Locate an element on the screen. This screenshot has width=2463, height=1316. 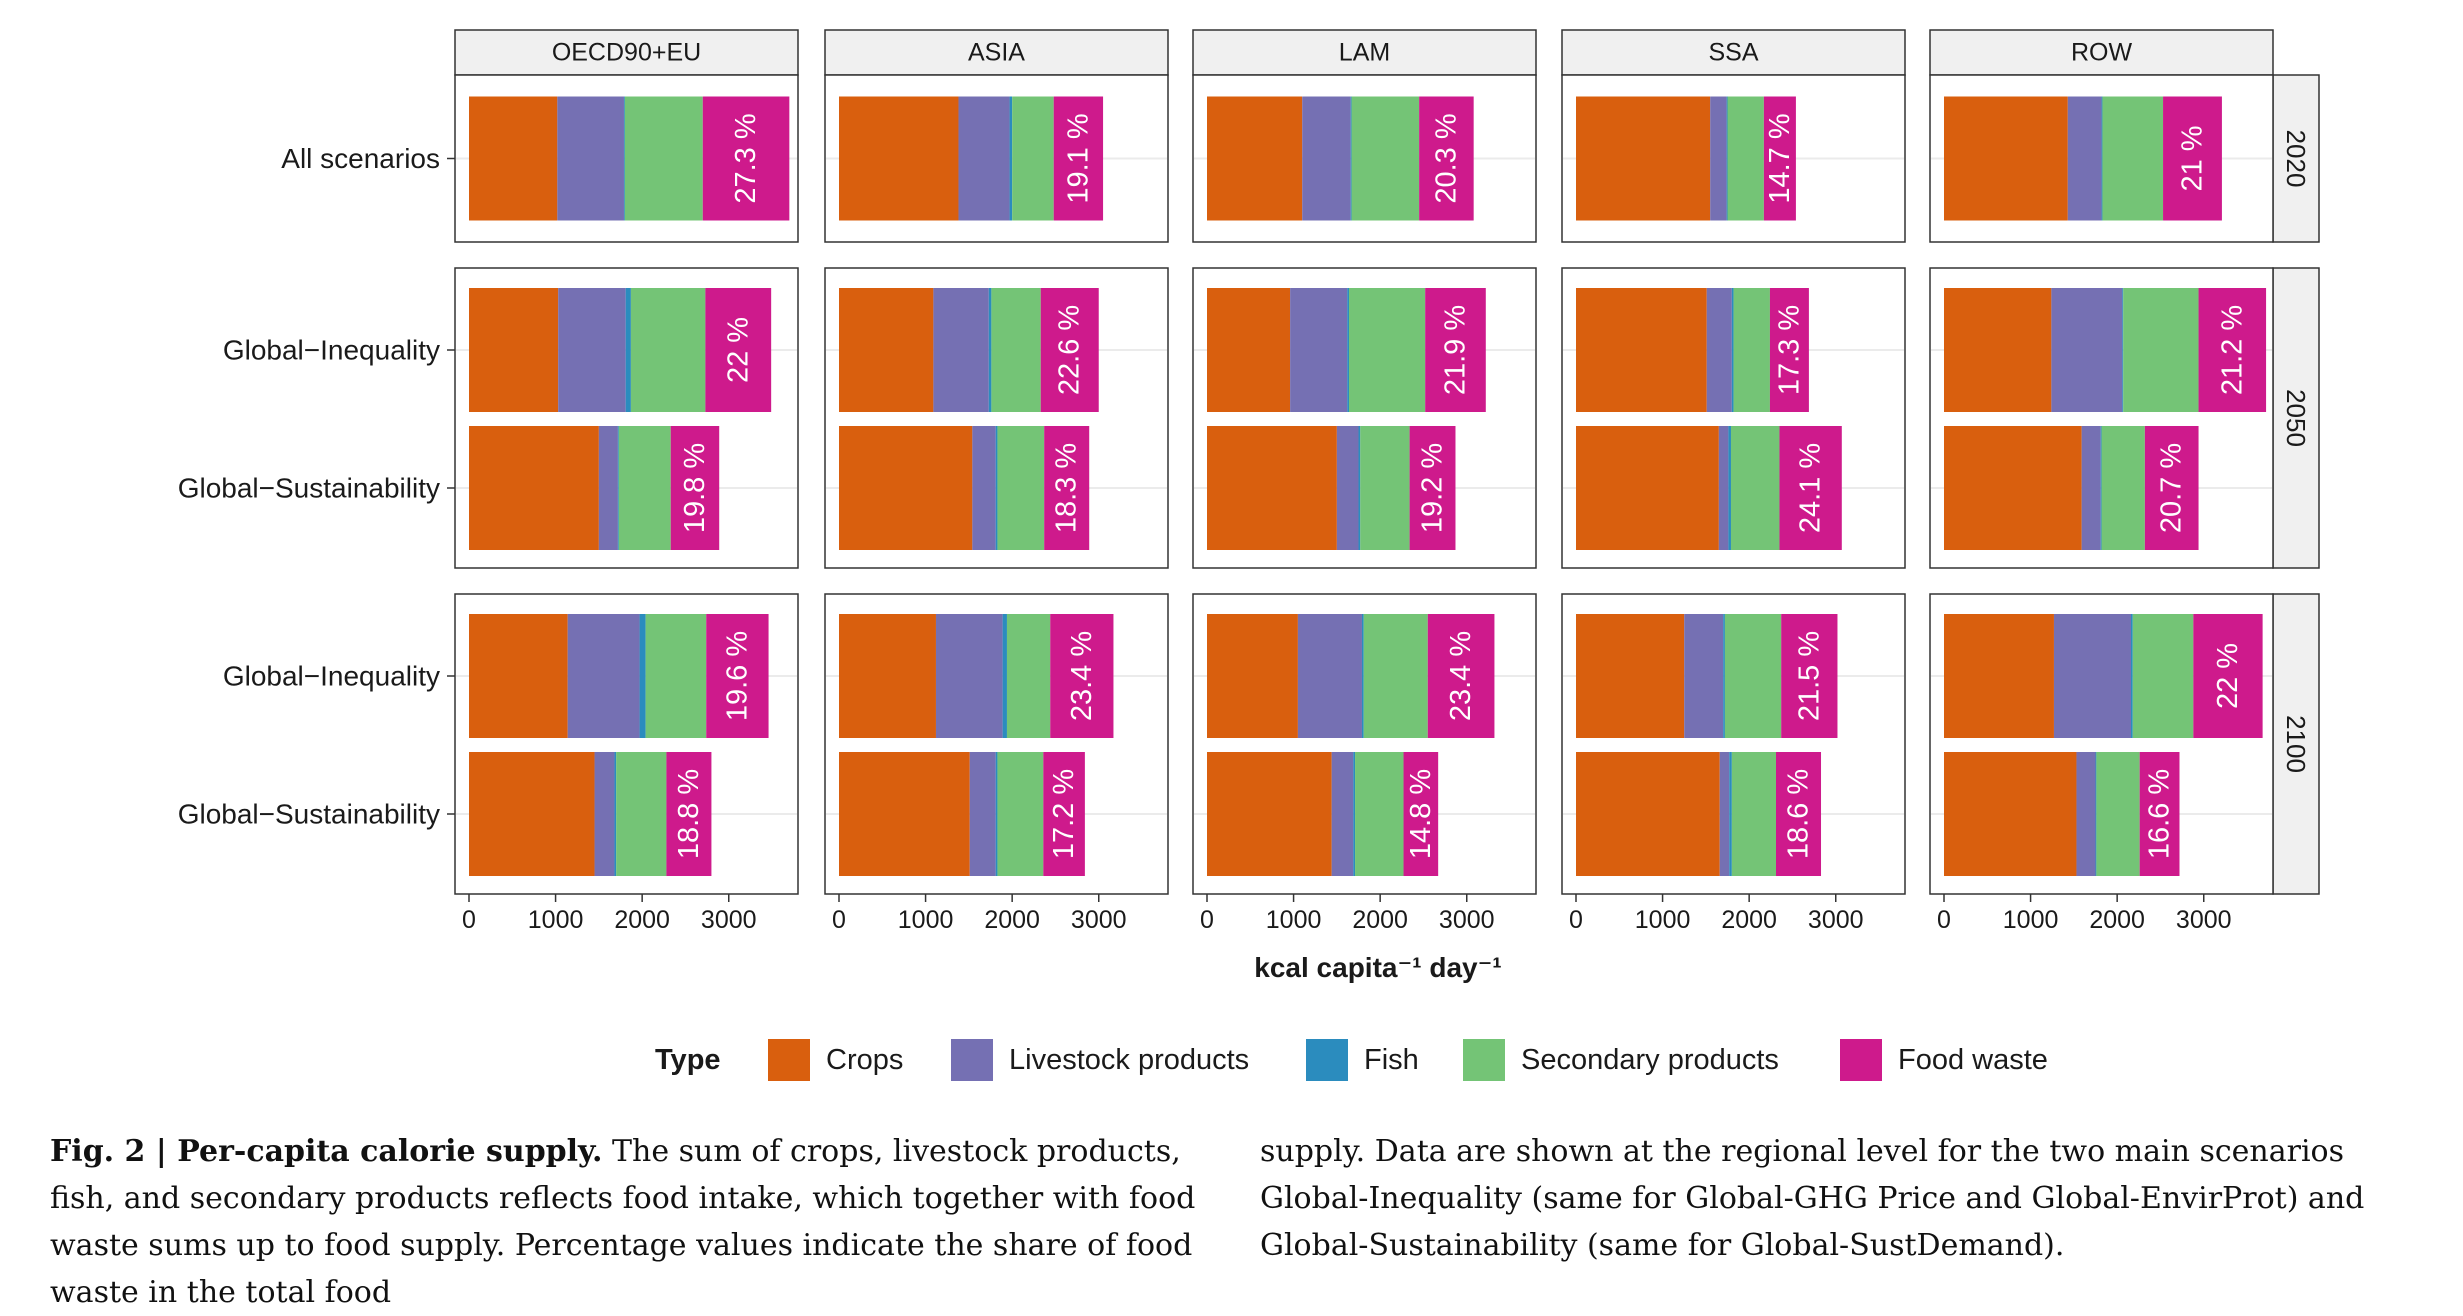
food-waste-share-label: 23.4 % is located at coordinates (1082, 676).